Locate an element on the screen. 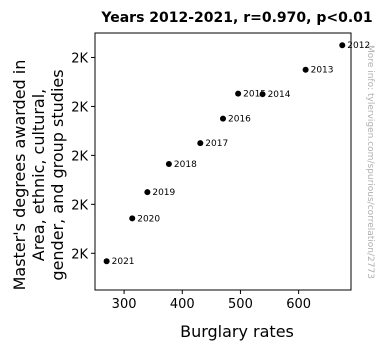 The width and height of the screenshot is (375, 341). x-tick-label: 400 is located at coordinates (182, 304).